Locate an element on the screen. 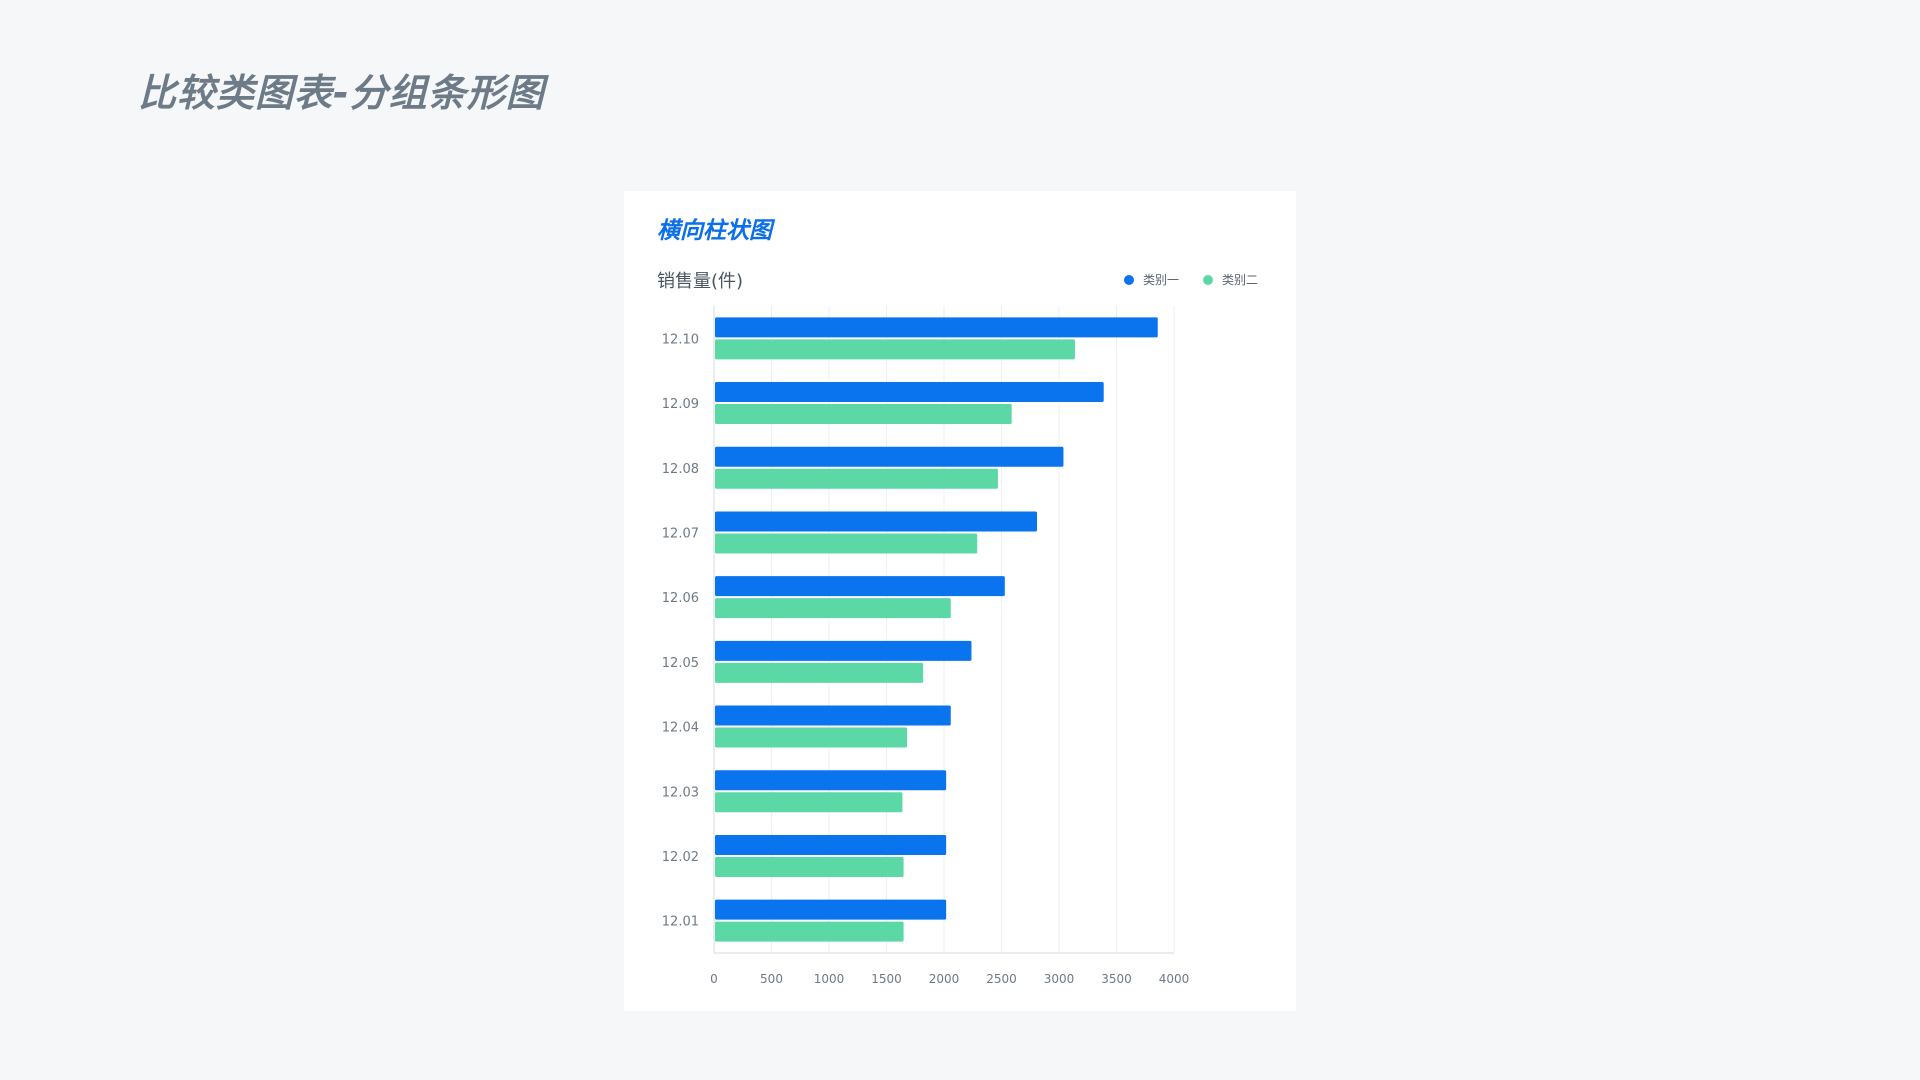 This screenshot has width=1920, height=1080. category-label: 12.01 is located at coordinates (680, 922).